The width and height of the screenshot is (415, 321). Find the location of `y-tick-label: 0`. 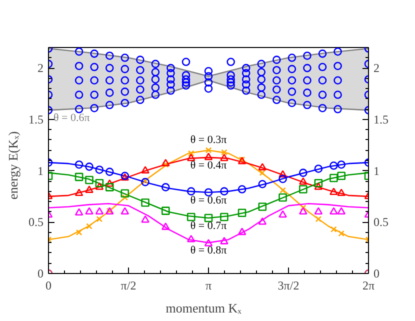

y-tick-label: 0 is located at coordinates (41, 273).